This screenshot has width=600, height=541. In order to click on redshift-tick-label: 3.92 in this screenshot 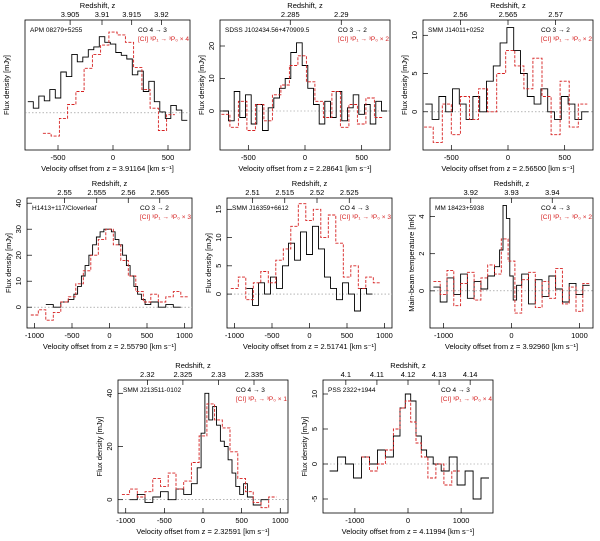, I will do `click(161, 14)`.